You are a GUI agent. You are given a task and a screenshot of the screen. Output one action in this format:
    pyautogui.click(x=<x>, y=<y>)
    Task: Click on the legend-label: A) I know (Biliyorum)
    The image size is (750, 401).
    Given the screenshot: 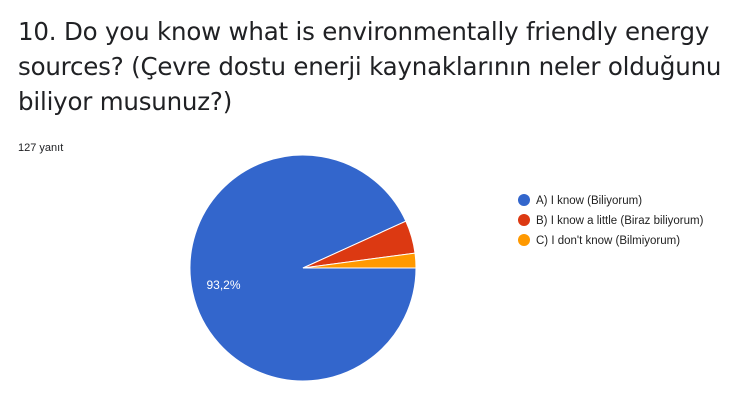 What is the action you would take?
    pyautogui.click(x=589, y=201)
    